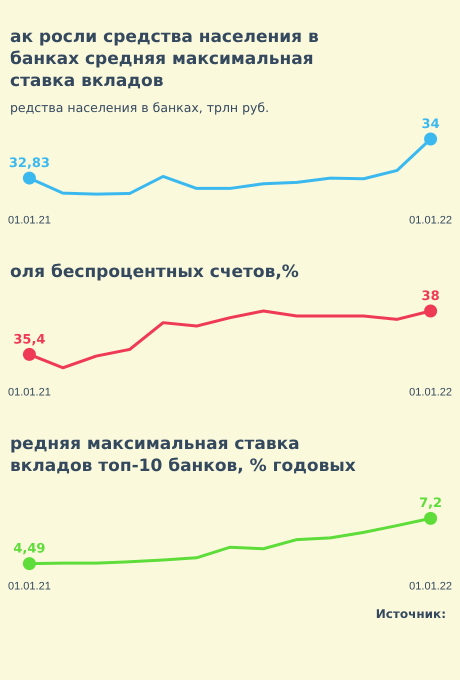 This screenshot has width=460, height=680. What do you see at coordinates (431, 296) in the screenshot?
I see `data-label: 38` at bounding box center [431, 296].